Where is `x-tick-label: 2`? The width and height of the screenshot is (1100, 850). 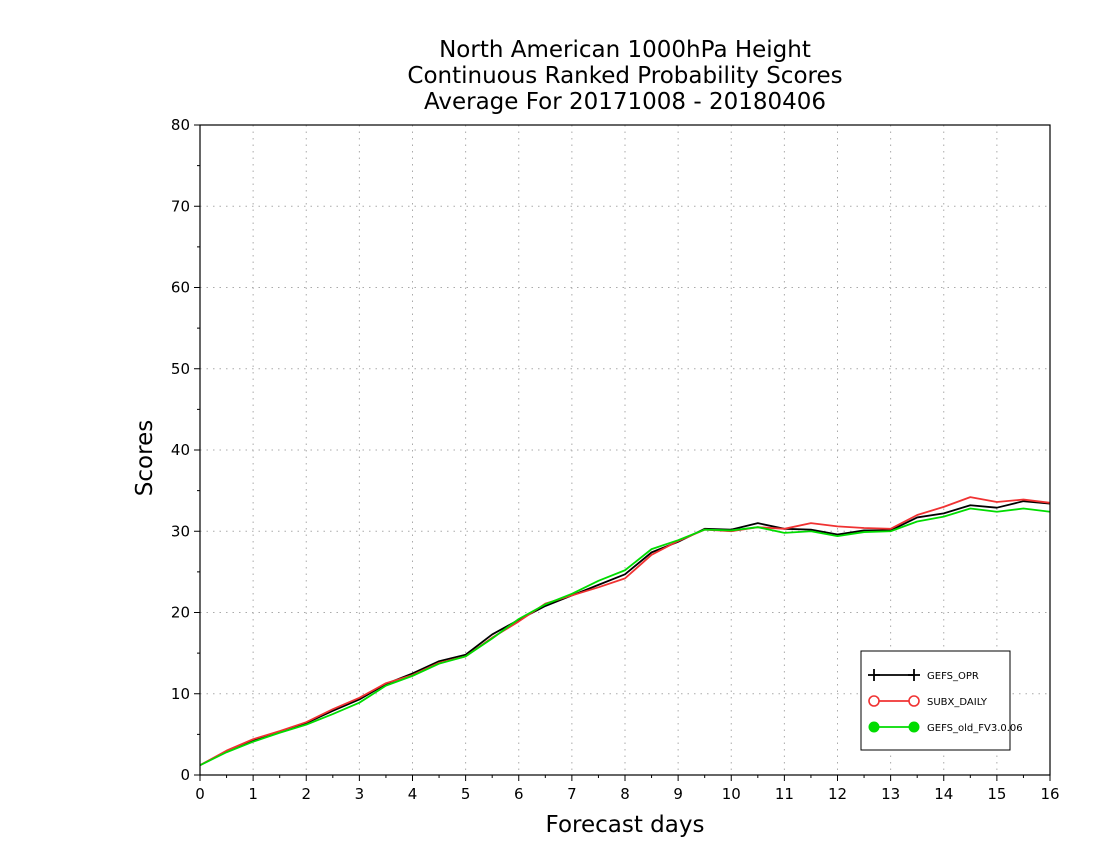 x-tick-label: 2 is located at coordinates (306, 794).